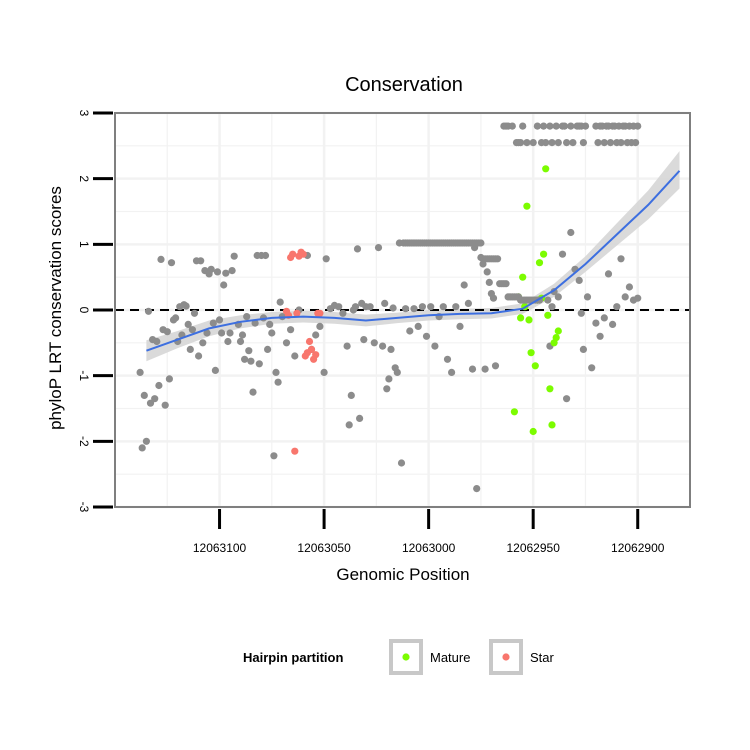 Image resolution: width=750 pixels, height=750 pixels. What do you see at coordinates (84, 310) in the screenshot?
I see `y-tick-label: 0` at bounding box center [84, 310].